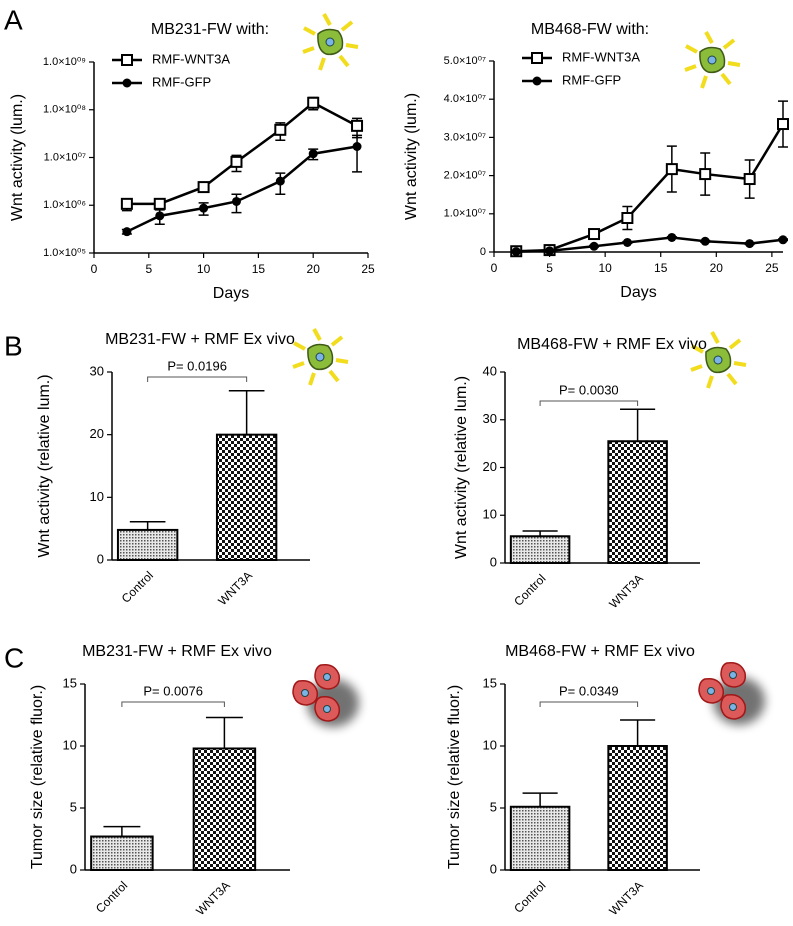  What do you see at coordinates (465, 61) in the screenshot?
I see `y-tick-label: 5.0×10⁰⁷` at bounding box center [465, 61].